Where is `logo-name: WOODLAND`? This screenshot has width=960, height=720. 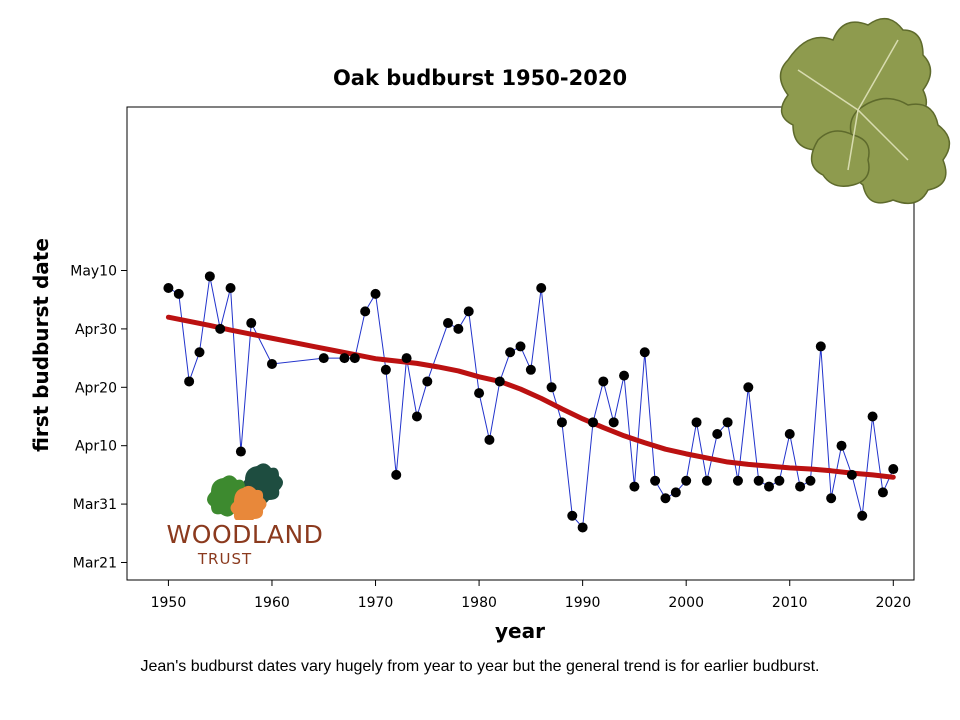 logo-name: WOODLAND is located at coordinates (245, 534).